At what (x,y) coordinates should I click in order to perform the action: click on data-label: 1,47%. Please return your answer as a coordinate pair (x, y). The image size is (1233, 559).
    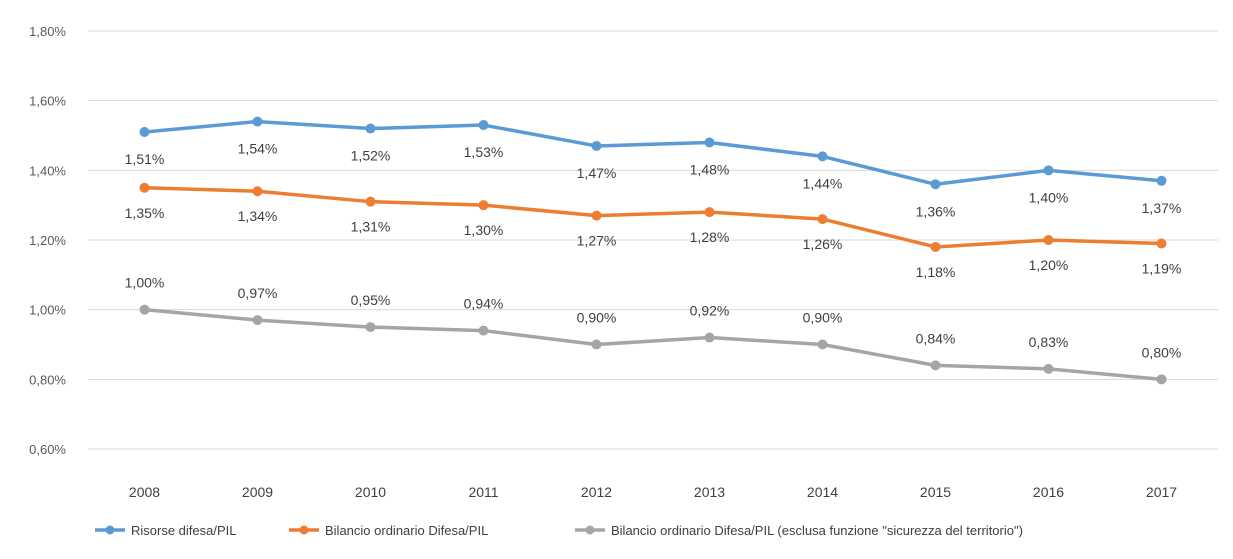
    Looking at the image, I should click on (597, 173).